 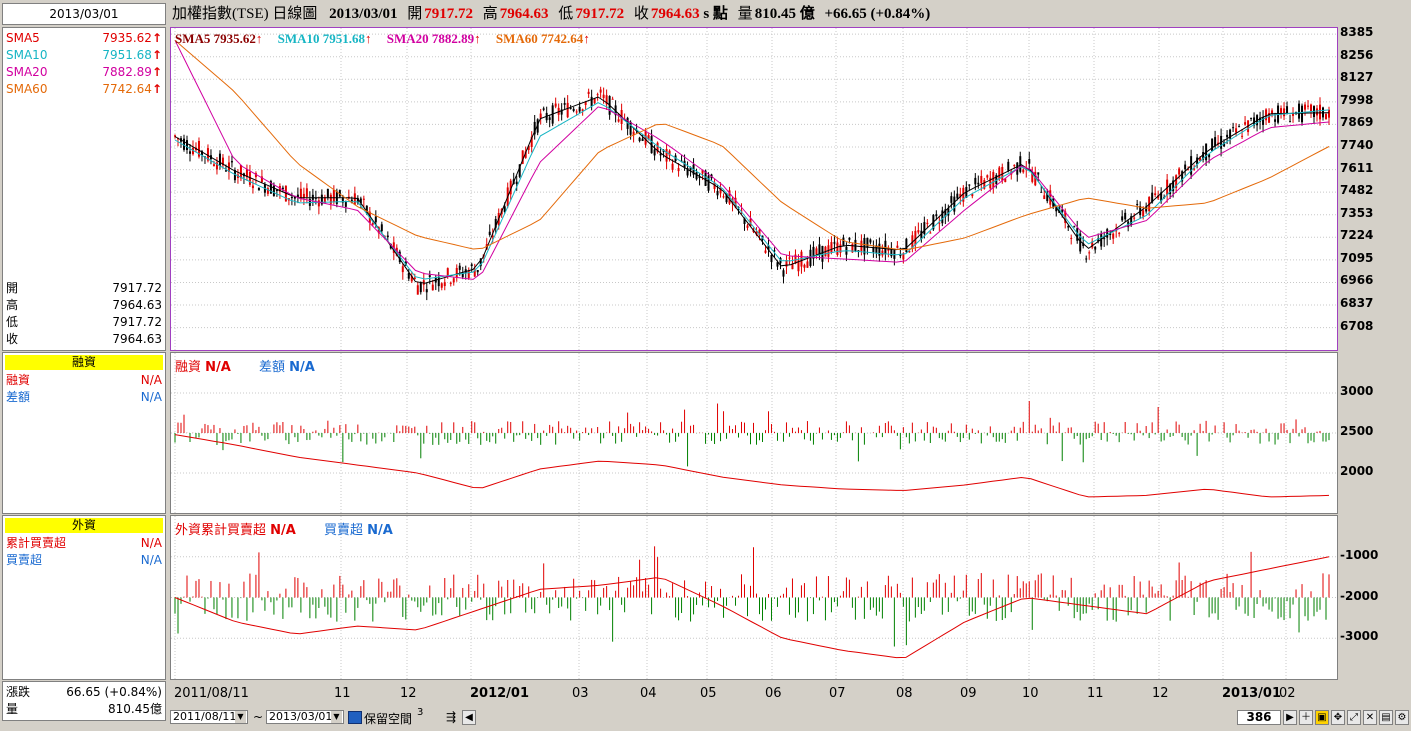 What do you see at coordinates (284, 528) in the screenshot?
I see `foreign-legend: 外資累計買賣超 N/A 買賣超 N/A` at bounding box center [284, 528].